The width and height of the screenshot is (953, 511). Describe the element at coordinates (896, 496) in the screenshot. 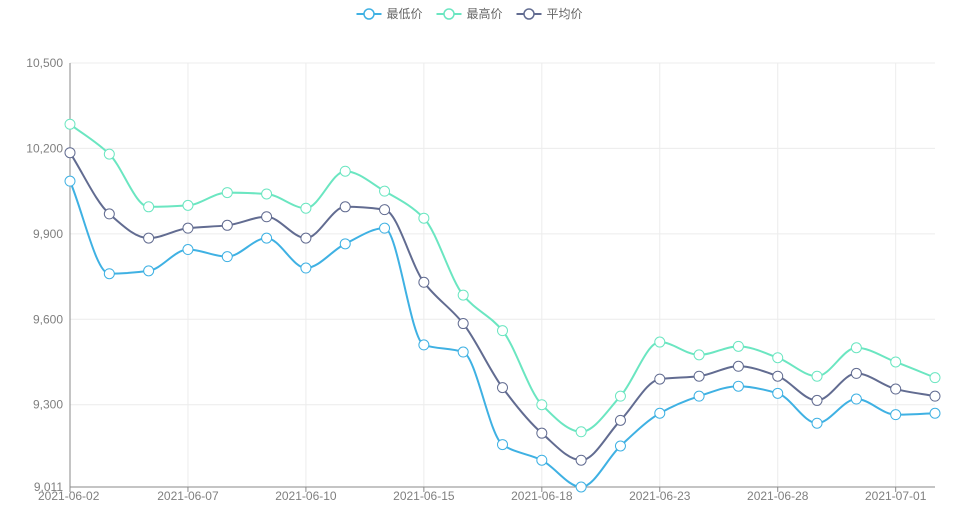

I see `x-tick-label: 2021-07-01` at that location.